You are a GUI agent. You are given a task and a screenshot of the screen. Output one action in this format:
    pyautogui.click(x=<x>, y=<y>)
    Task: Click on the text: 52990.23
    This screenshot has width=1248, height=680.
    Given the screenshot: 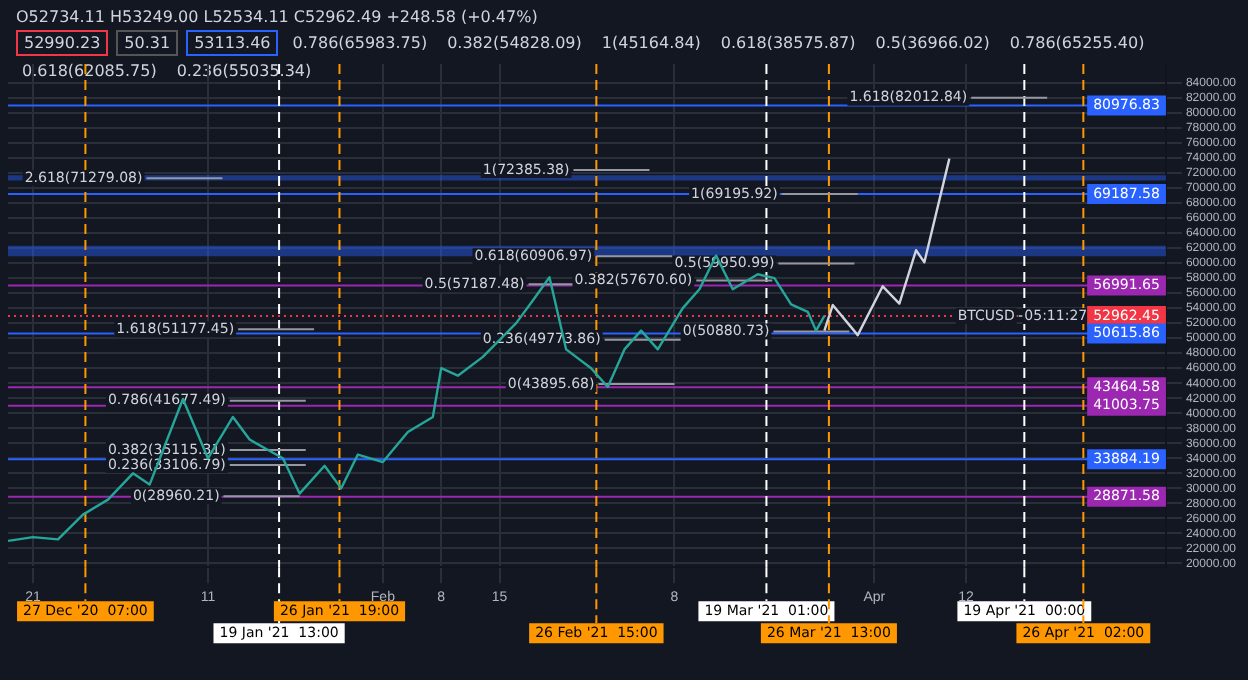 What is the action you would take?
    pyautogui.click(x=62, y=43)
    